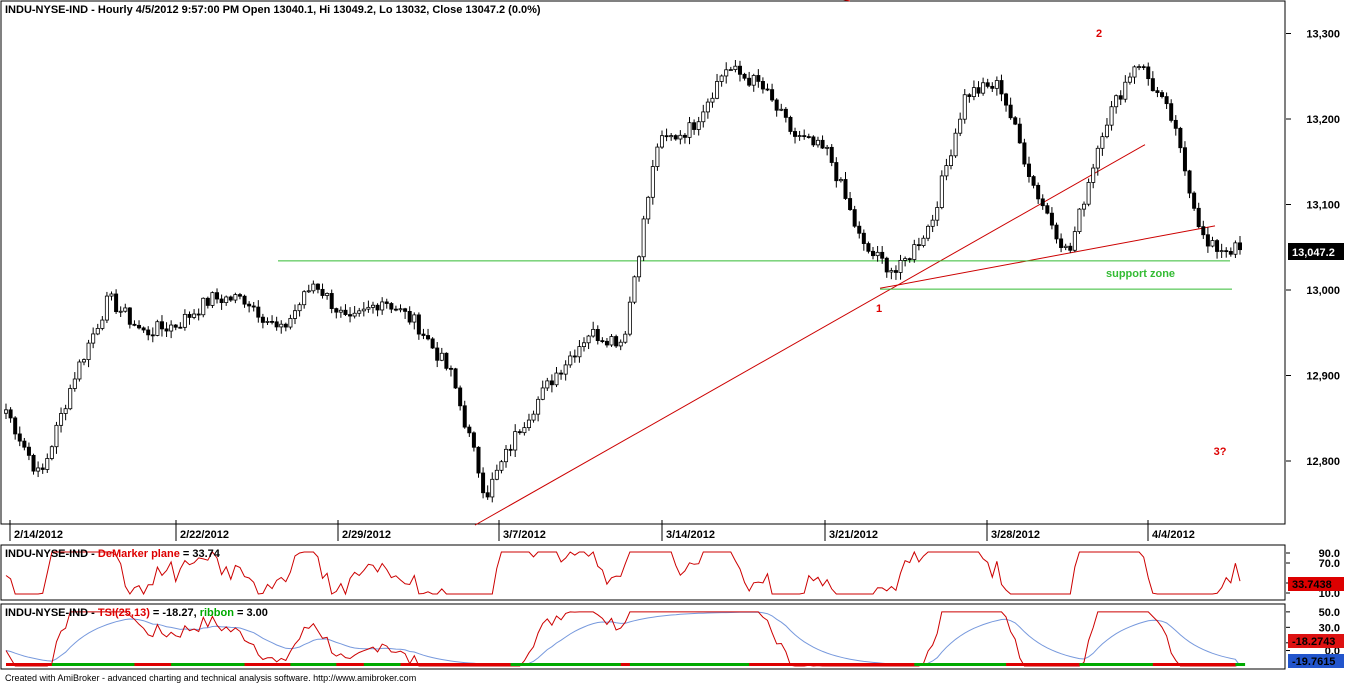  Describe the element at coordinates (217, 613) in the screenshot. I see `ribbon-label: ribbon` at that location.